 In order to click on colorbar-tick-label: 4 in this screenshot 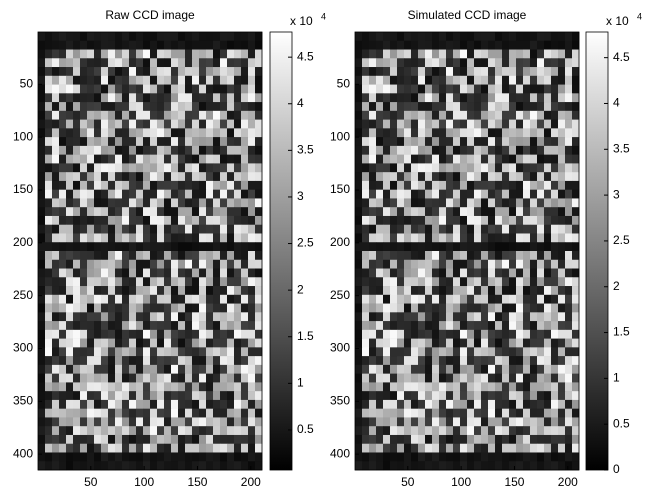, I will do `click(616, 103)`.